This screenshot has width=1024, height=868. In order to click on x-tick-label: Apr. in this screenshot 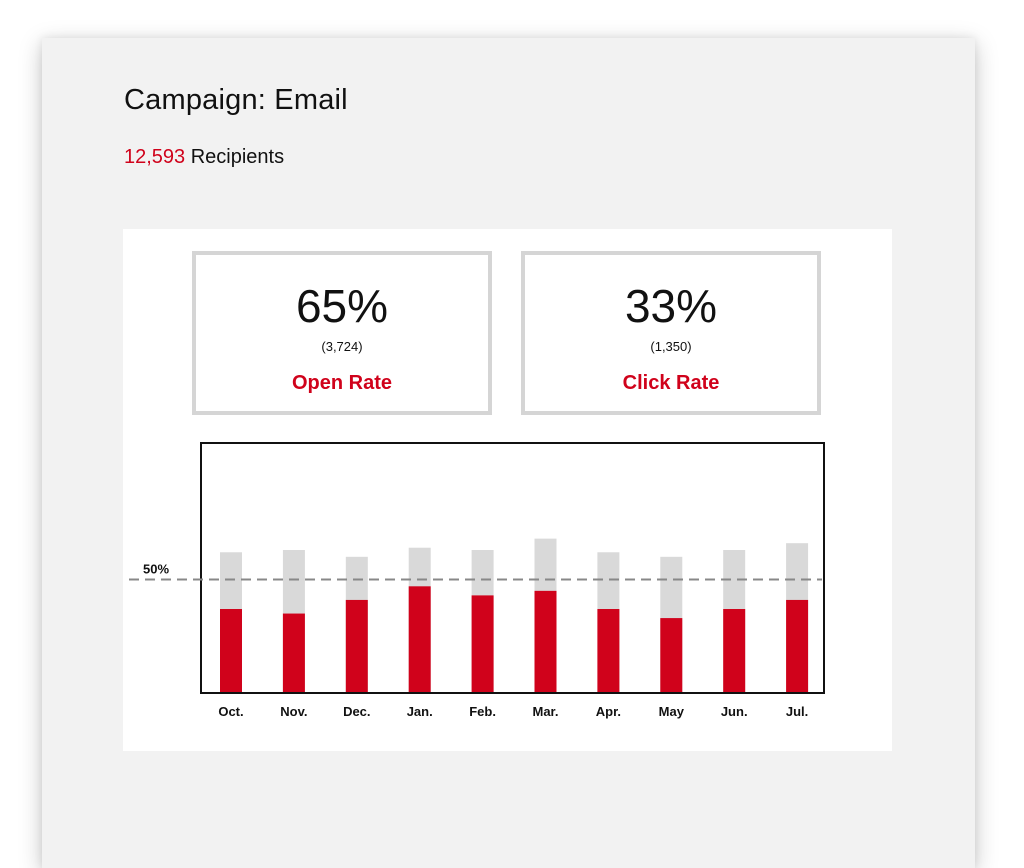, I will do `click(608, 711)`.